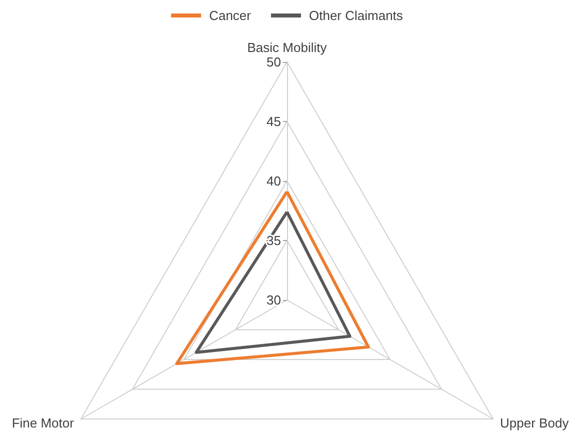 The width and height of the screenshot is (574, 432). What do you see at coordinates (230, 15) in the screenshot?
I see `legend-label: Cancer` at bounding box center [230, 15].